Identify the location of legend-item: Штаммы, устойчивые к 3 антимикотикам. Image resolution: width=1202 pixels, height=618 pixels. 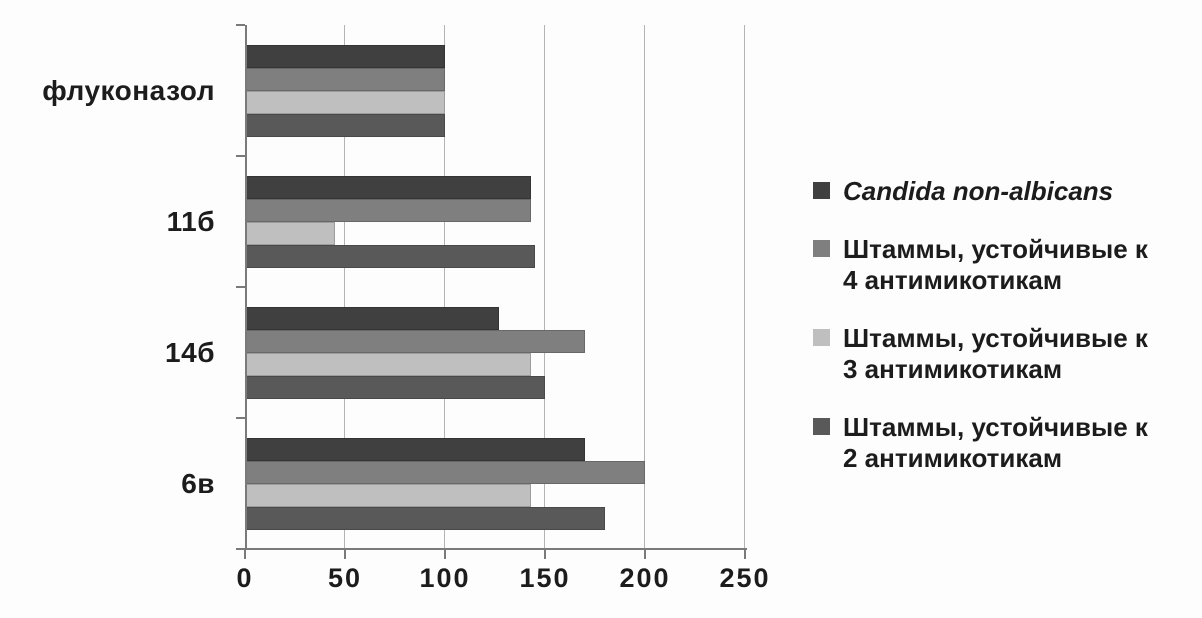
(1005, 354).